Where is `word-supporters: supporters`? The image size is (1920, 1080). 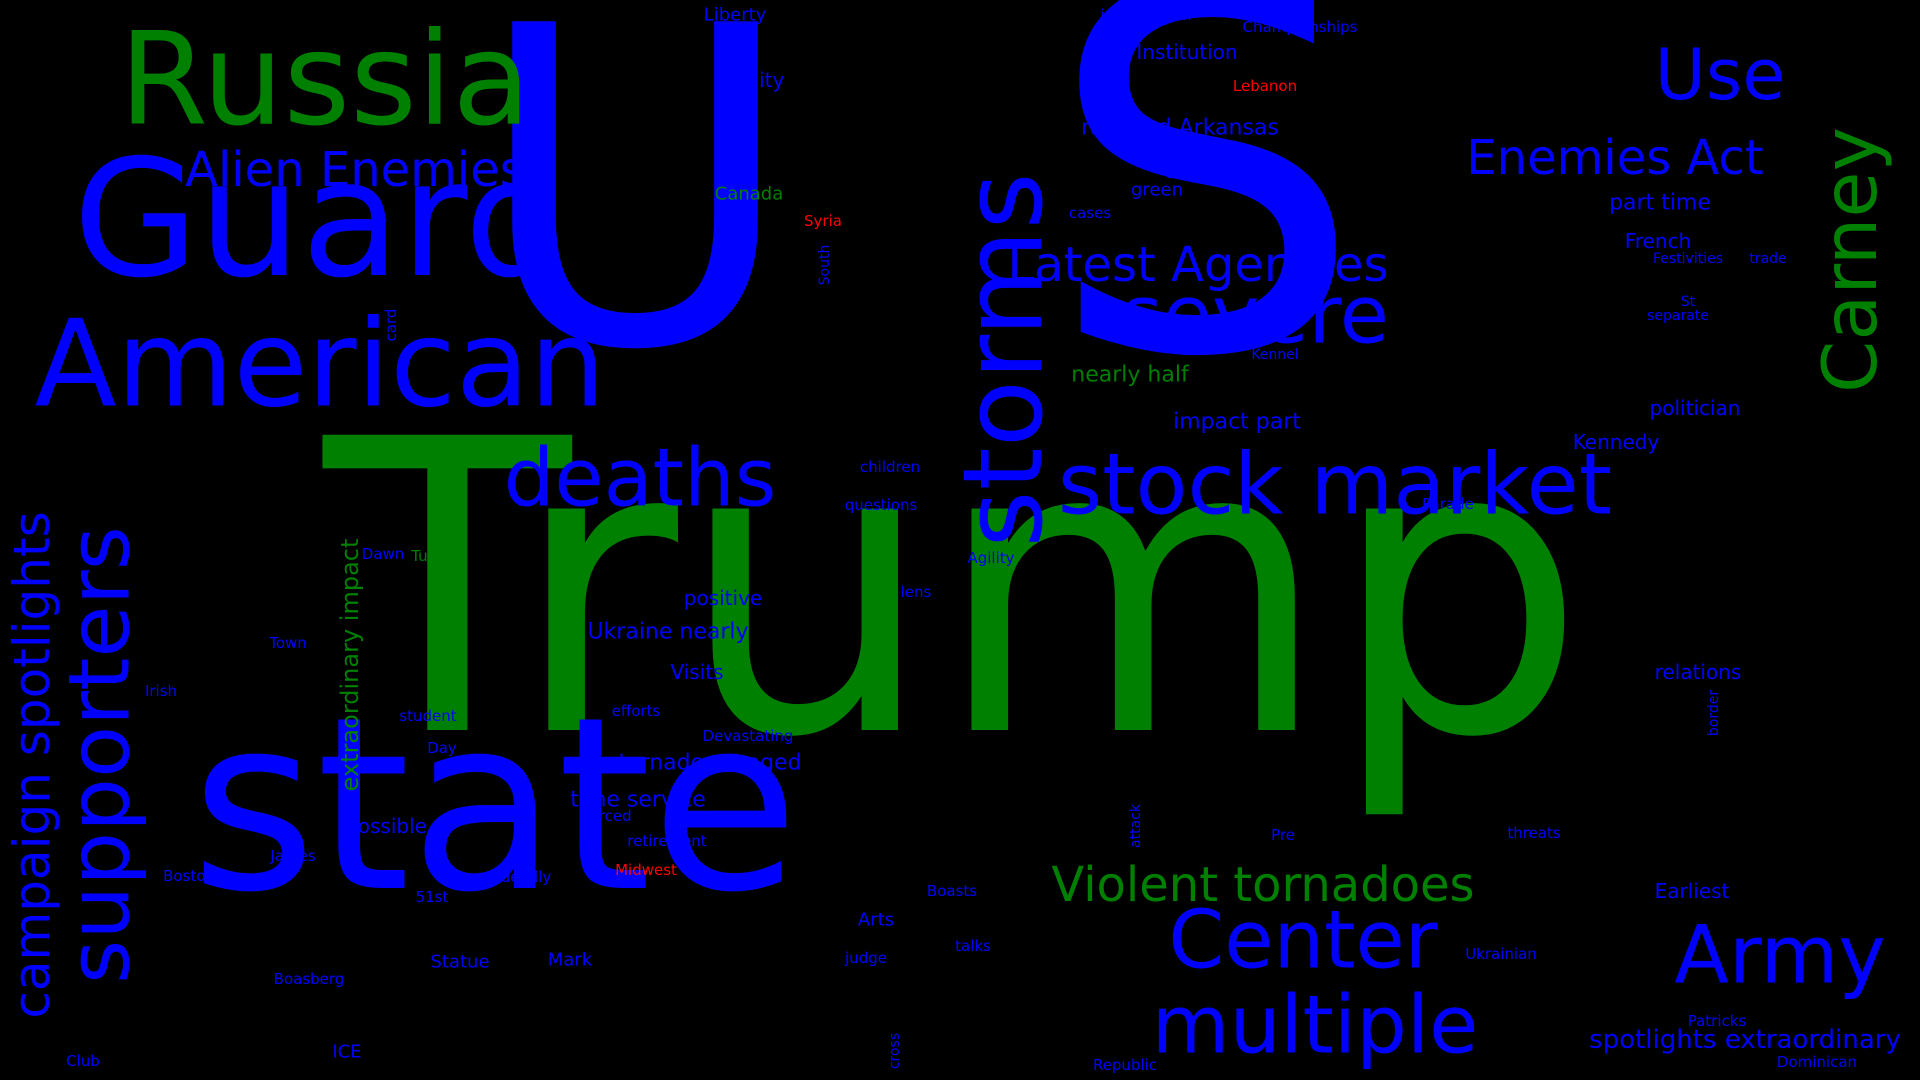 word-supporters: supporters is located at coordinates (100, 755).